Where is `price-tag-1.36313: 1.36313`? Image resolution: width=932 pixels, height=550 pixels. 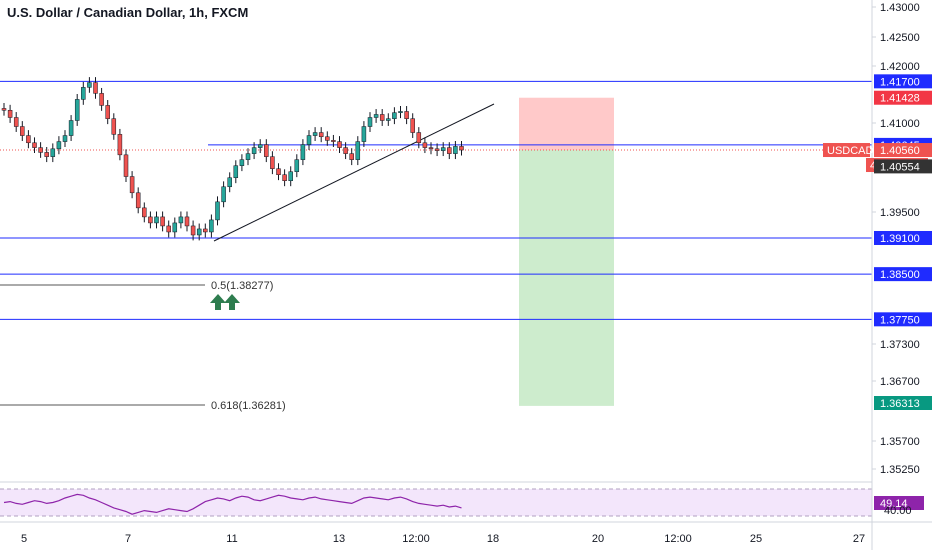 price-tag-1.36313: 1.36313 is located at coordinates (903, 403).